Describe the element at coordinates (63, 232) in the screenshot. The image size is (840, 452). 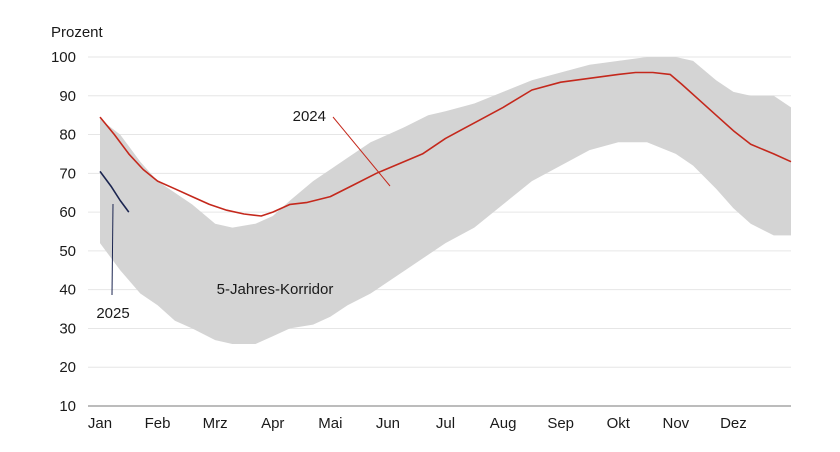
I see `y-axis-ticks: 10 20 30 40 50 60 70 80 90 100` at that location.